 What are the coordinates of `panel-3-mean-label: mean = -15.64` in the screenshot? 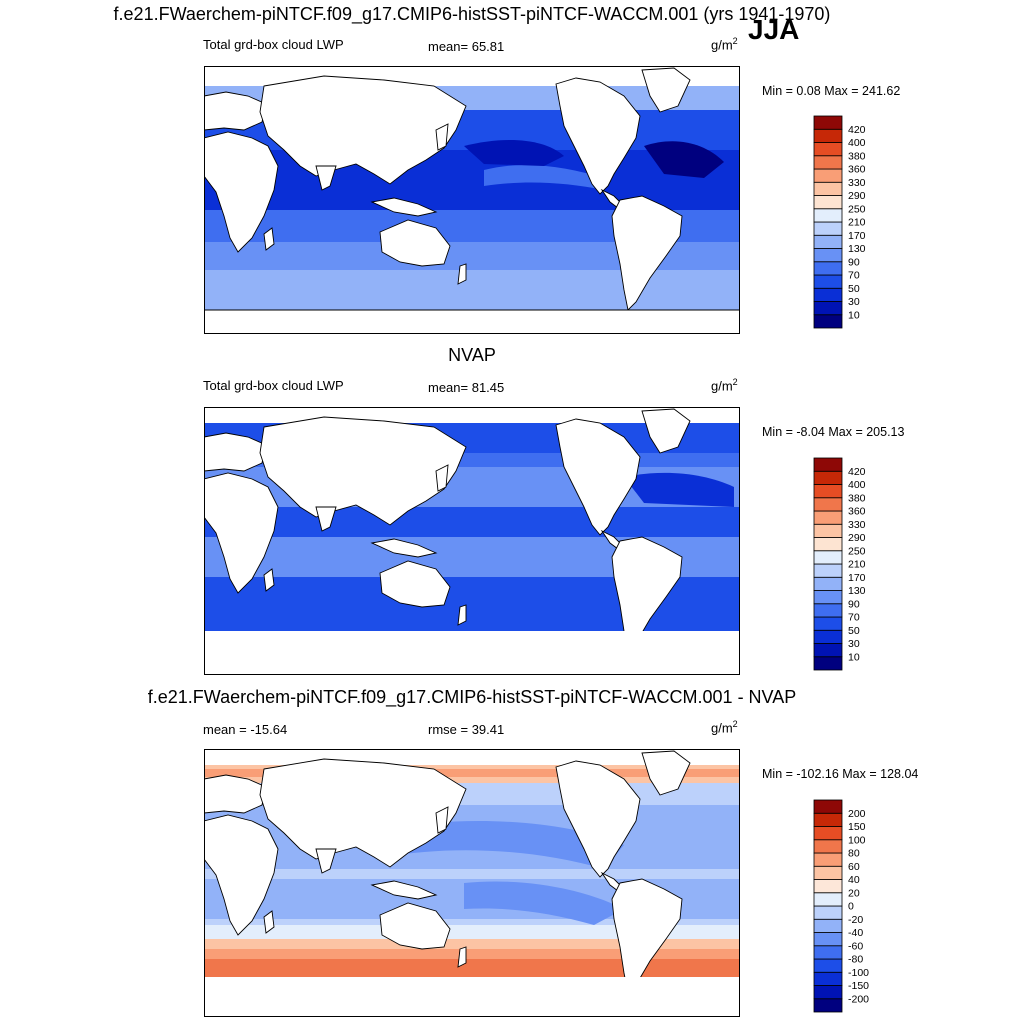 It's located at (245, 729).